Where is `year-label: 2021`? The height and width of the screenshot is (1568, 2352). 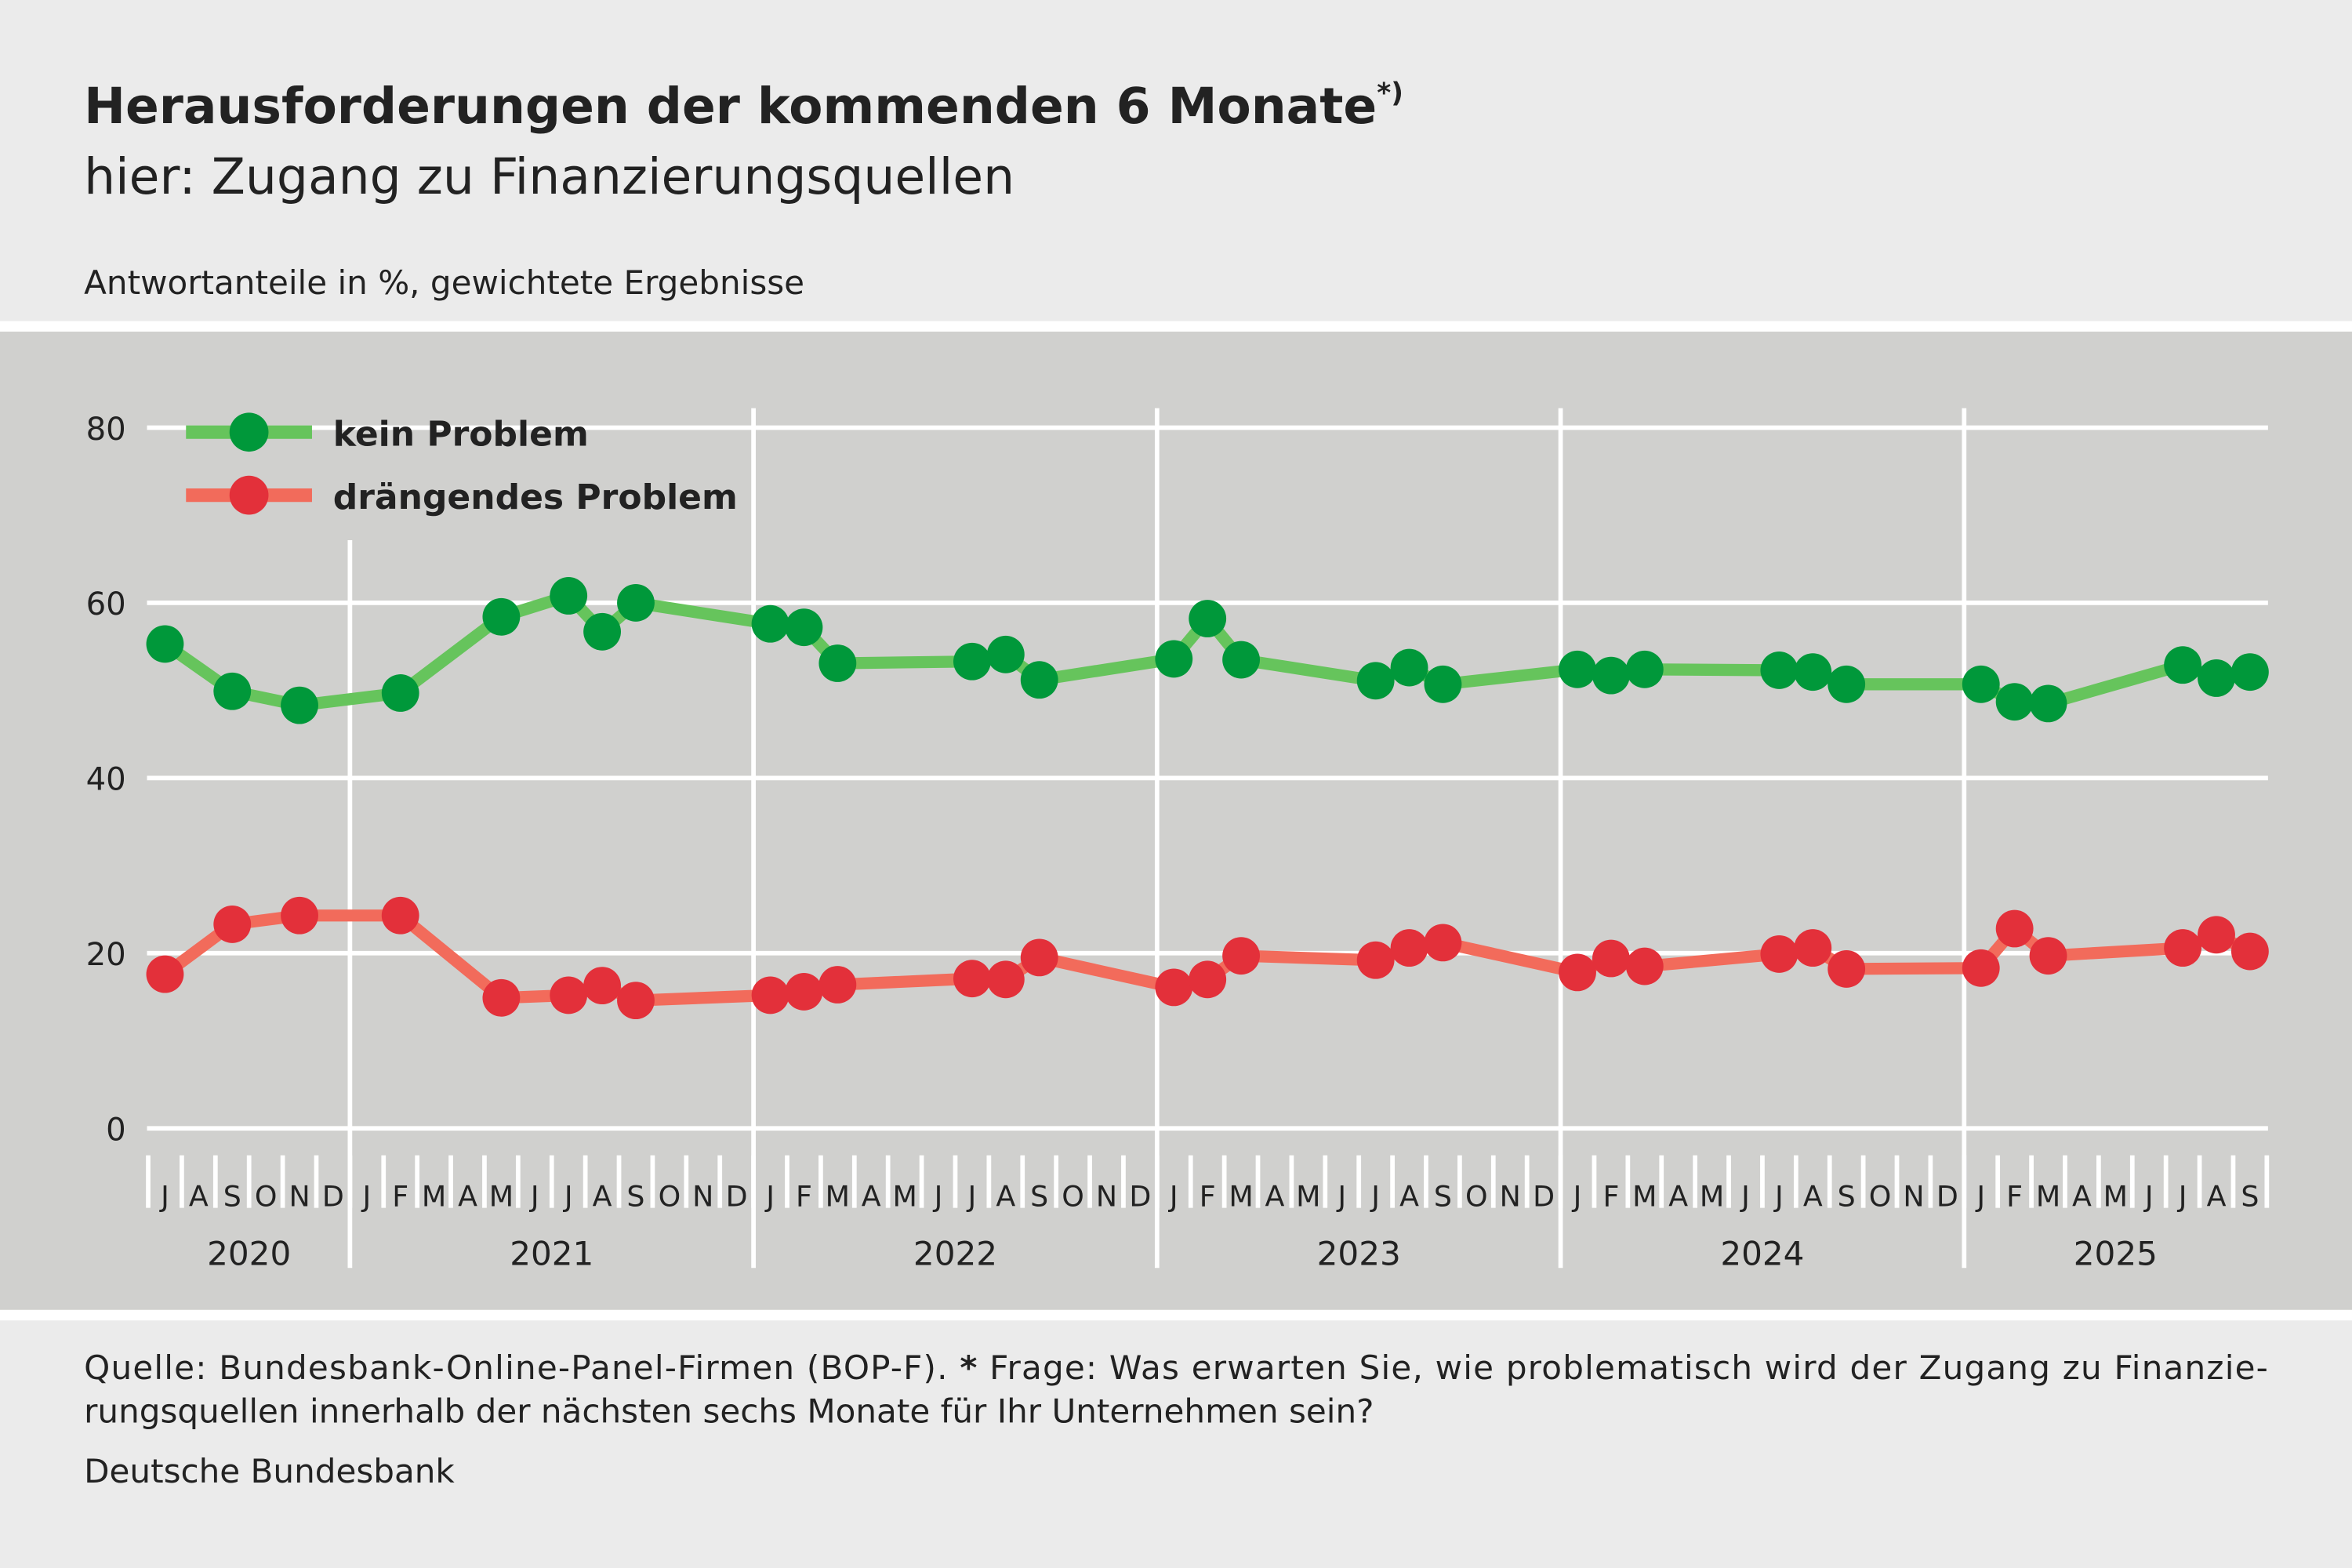 year-label: 2021 is located at coordinates (551, 1253).